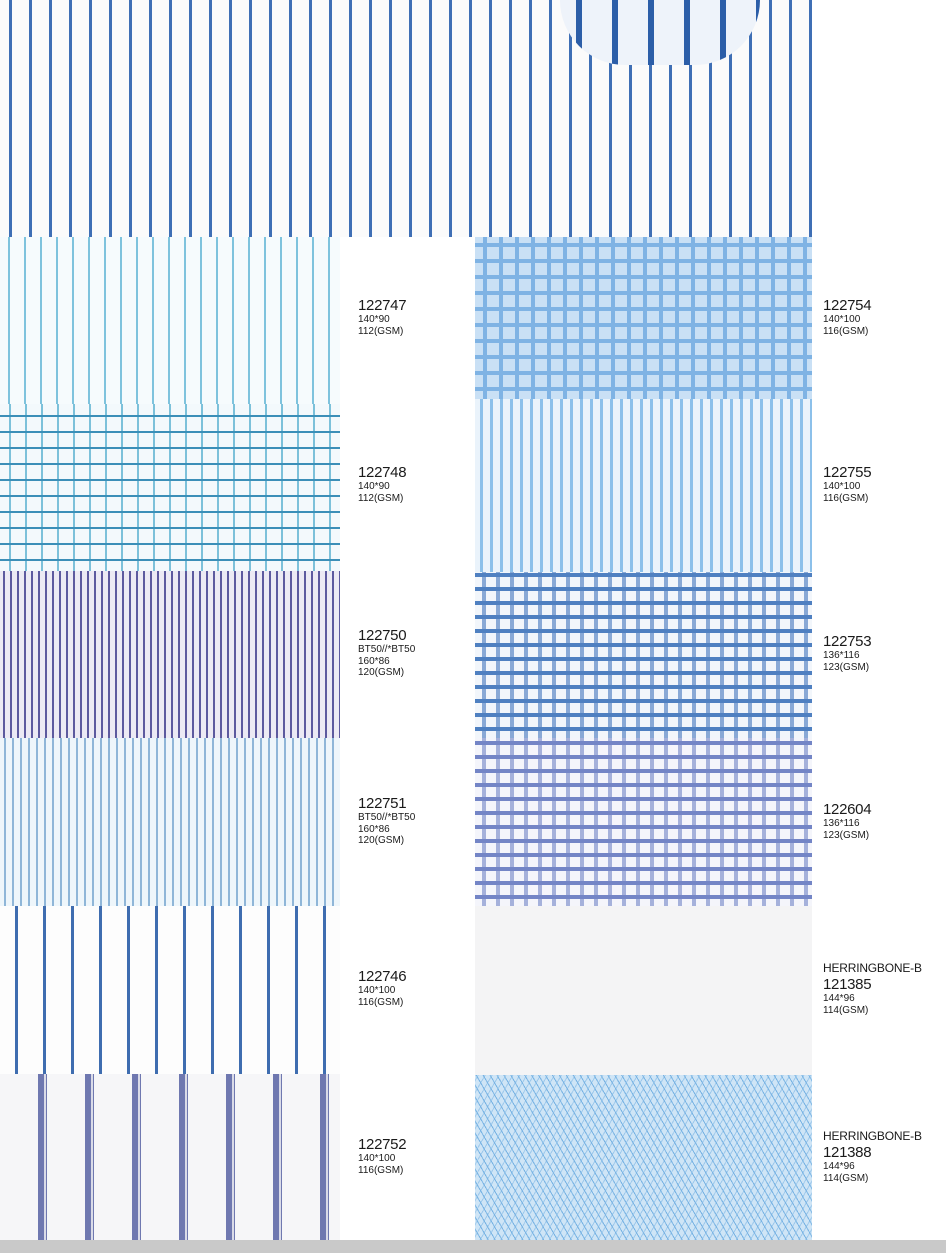 Image resolution: width=946 pixels, height=1253 pixels. I want to click on bottom-scroll-bar, so click(473, 1246).